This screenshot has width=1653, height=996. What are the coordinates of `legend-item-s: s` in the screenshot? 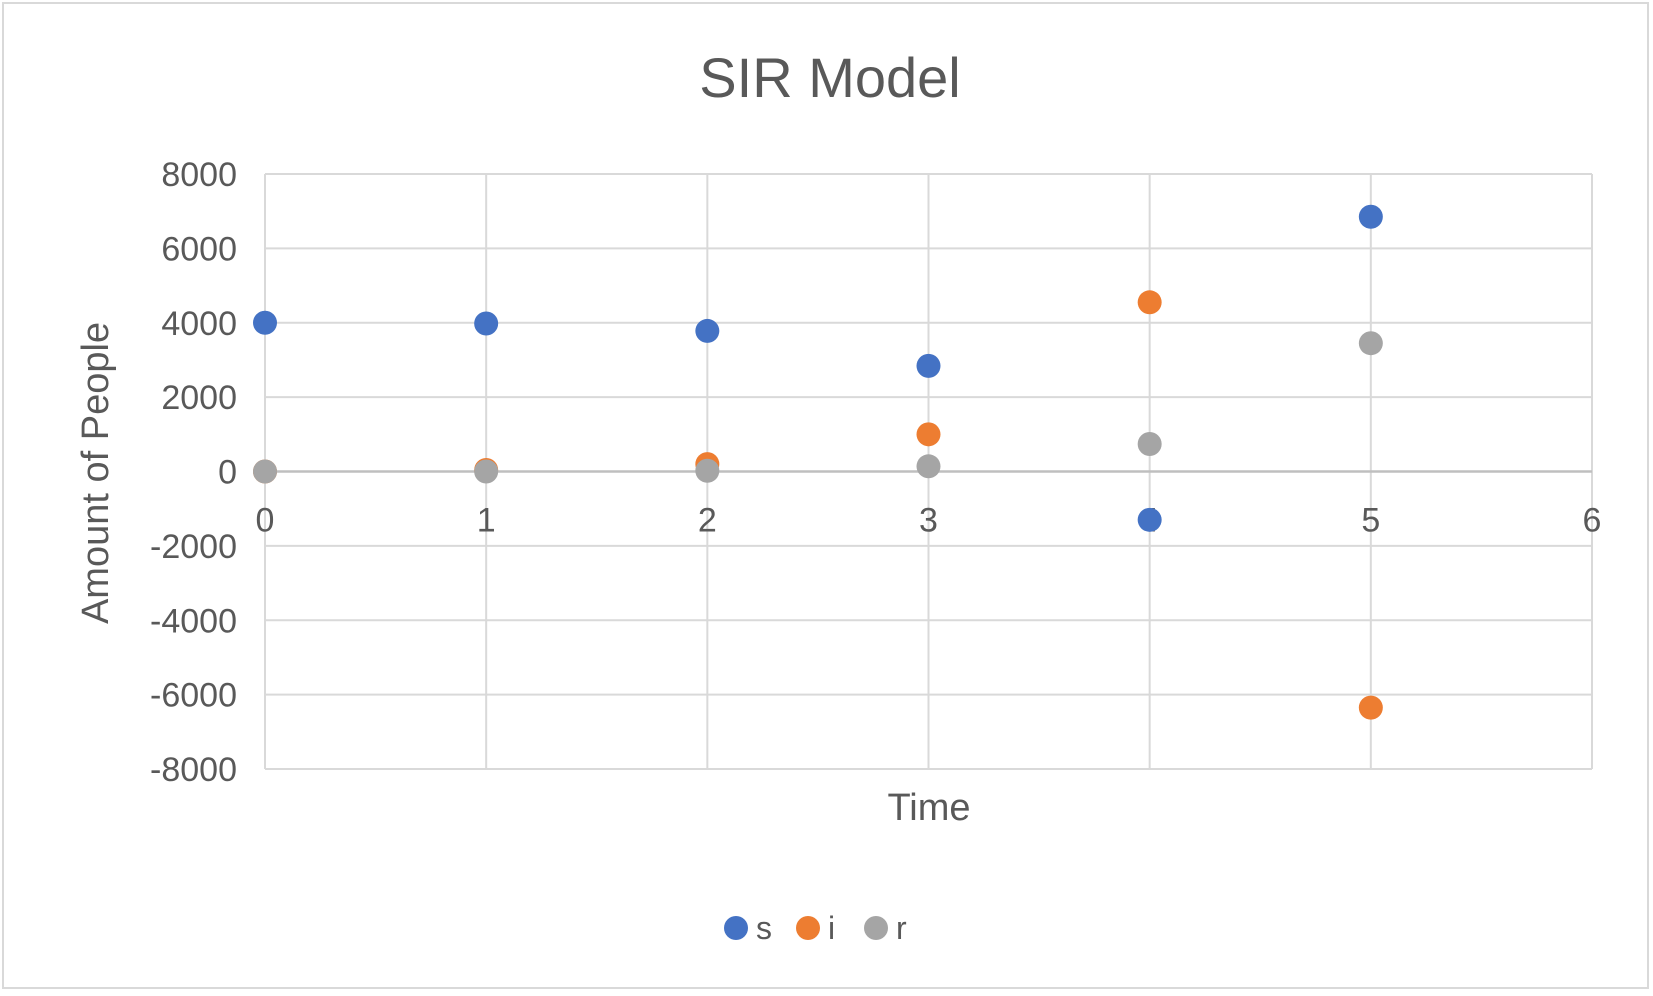 It's located at (748, 928).